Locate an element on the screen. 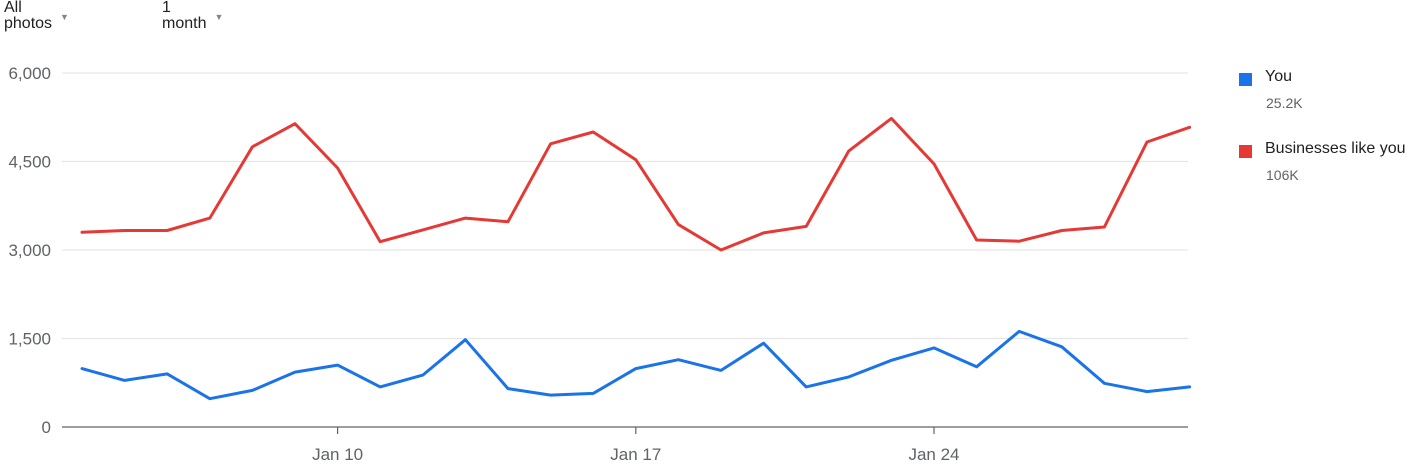 The image size is (1421, 464). photo-type-label: All photos is located at coordinates (28, 16).